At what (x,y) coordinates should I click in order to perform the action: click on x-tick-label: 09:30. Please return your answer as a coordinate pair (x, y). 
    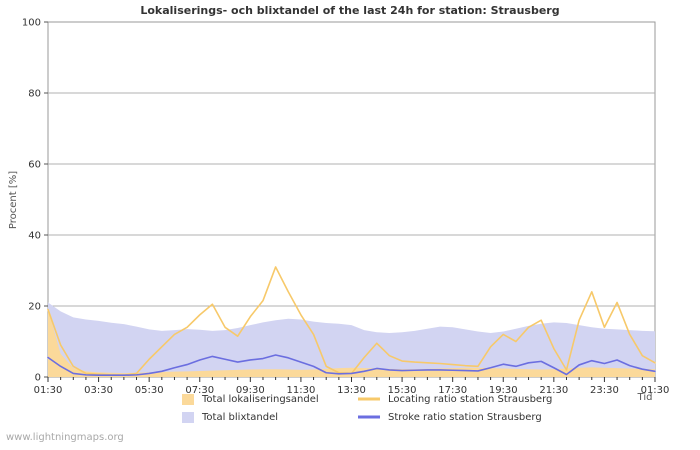
    Looking at the image, I should click on (250, 390).